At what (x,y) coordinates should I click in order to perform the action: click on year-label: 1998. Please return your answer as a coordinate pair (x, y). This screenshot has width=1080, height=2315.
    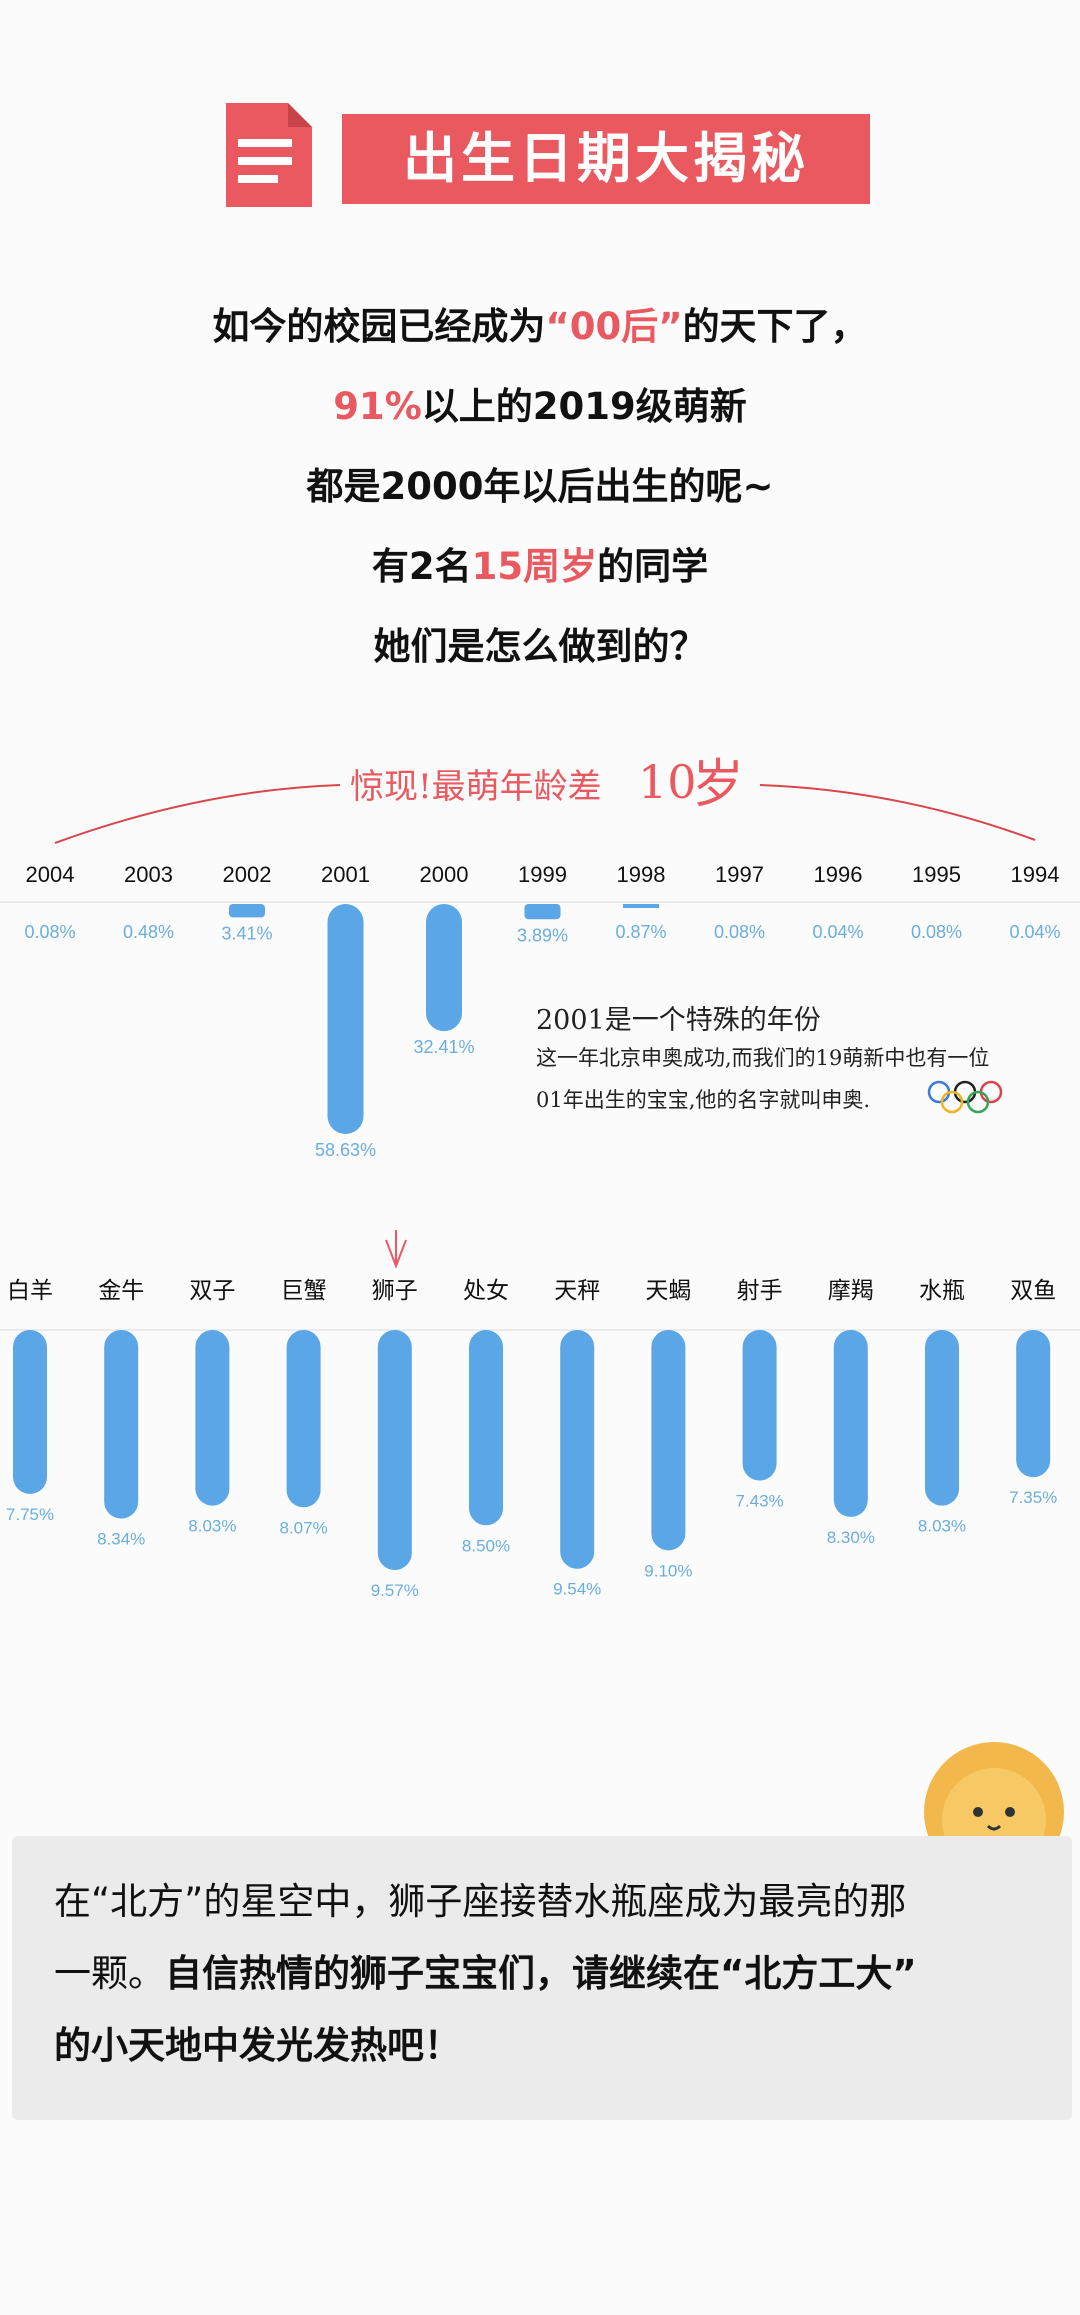
    Looking at the image, I should click on (641, 874).